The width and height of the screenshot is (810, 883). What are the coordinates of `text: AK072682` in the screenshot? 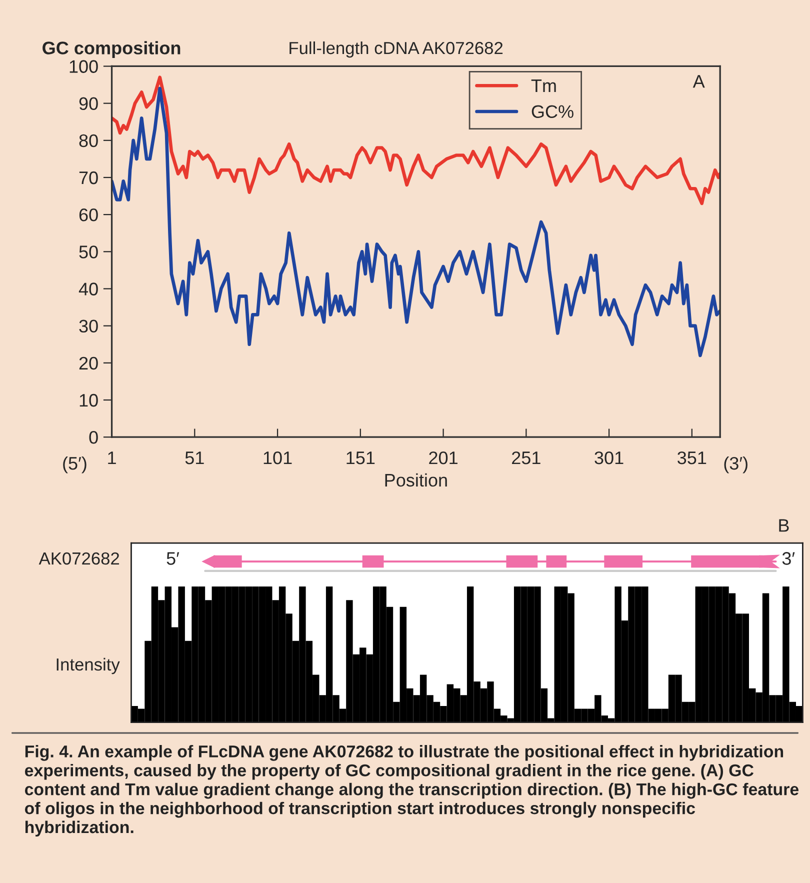 It's located at (79, 558).